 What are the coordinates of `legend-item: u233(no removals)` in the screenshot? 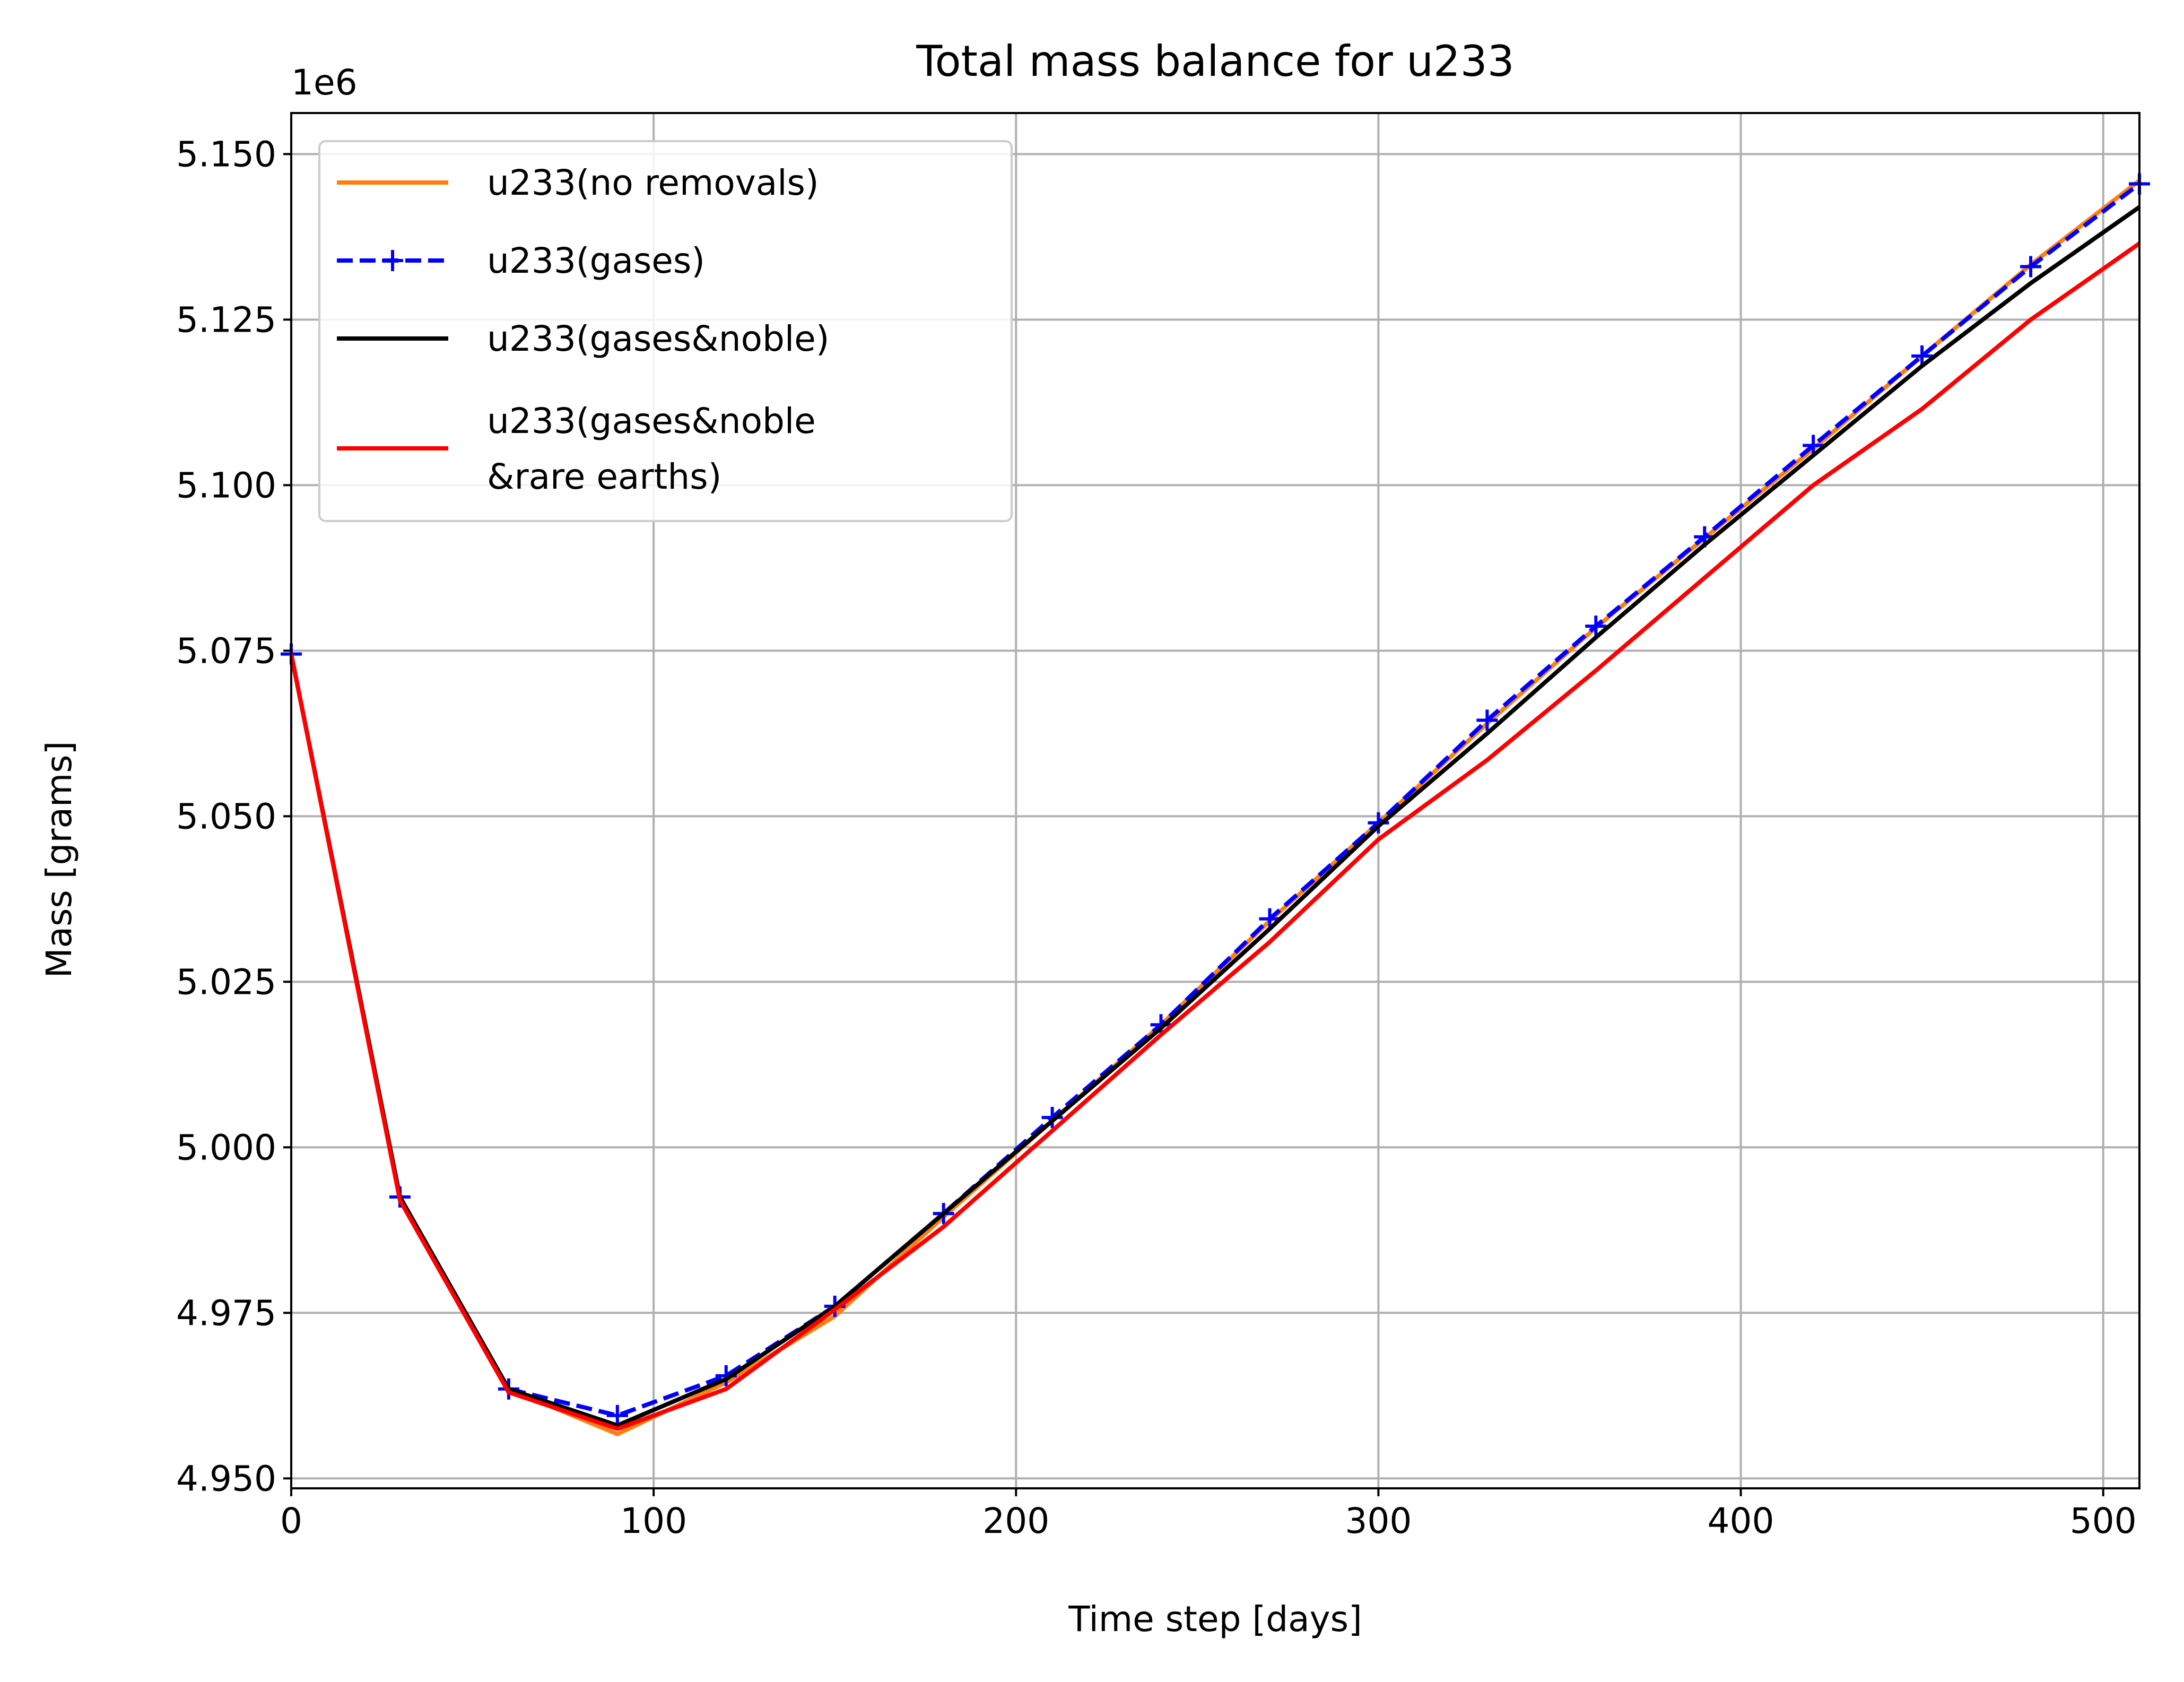 It's located at (578, 182).